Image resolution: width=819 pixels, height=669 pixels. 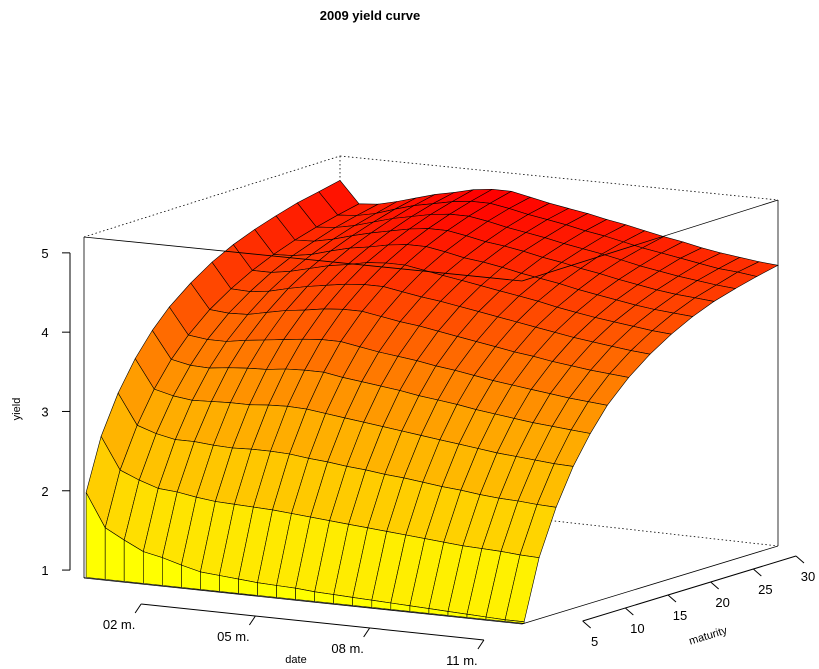 What do you see at coordinates (44, 253) in the screenshot?
I see `yield-tick-label: 5` at bounding box center [44, 253].